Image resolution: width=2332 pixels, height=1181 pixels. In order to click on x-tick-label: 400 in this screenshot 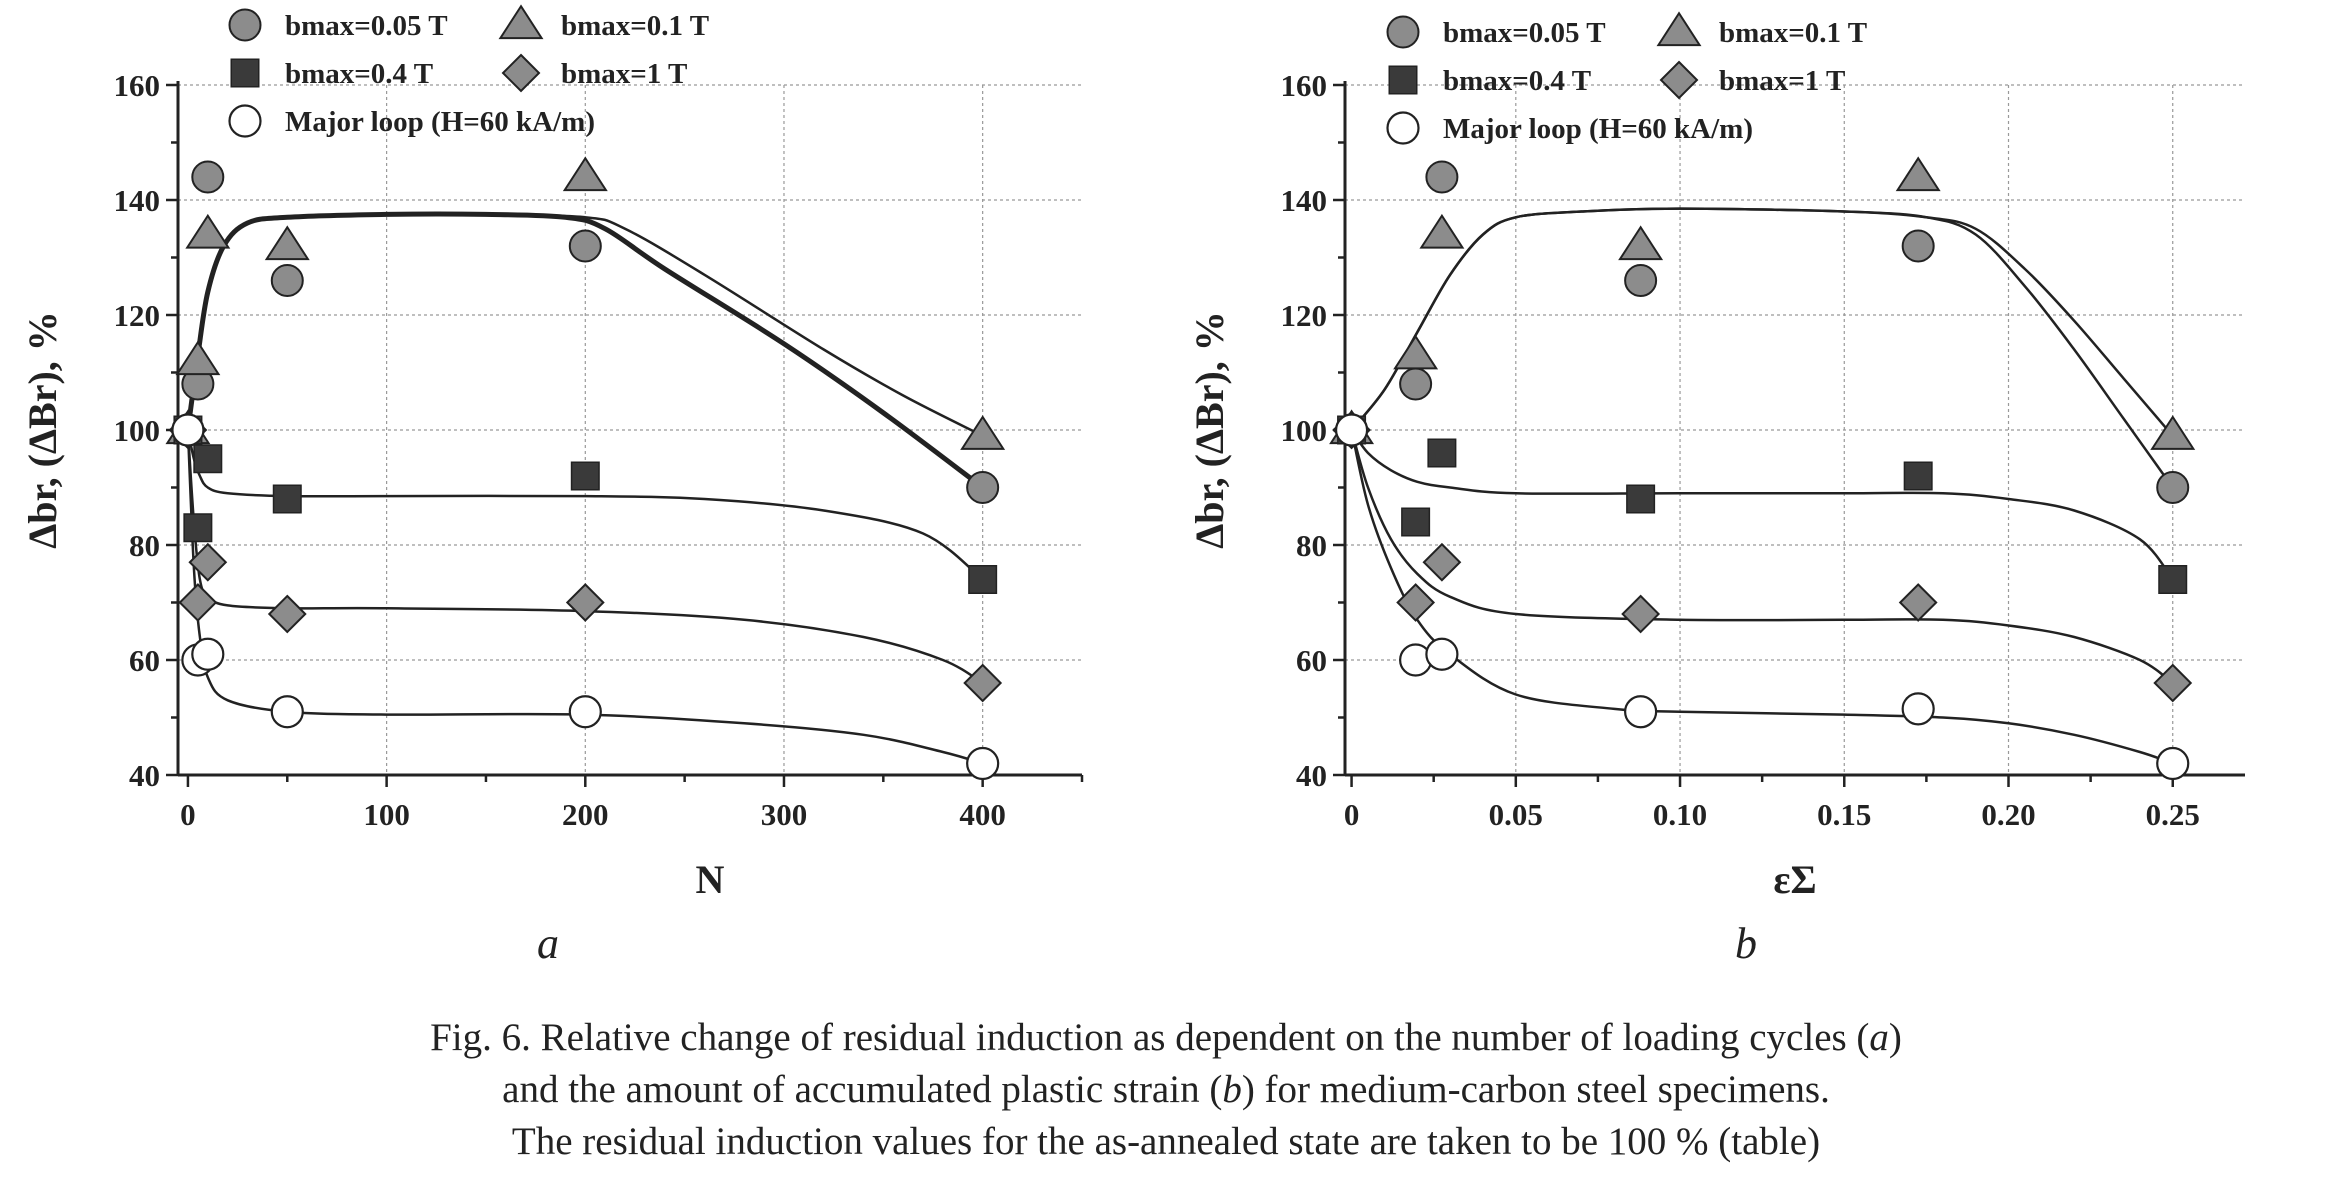, I will do `click(982, 814)`.